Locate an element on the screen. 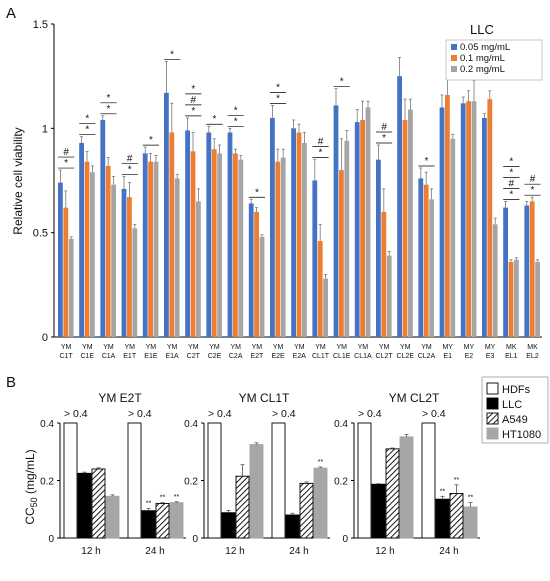 This screenshot has height=581, width=550. panel-a-y-tick-label: 1.5 is located at coordinates (40, 25).